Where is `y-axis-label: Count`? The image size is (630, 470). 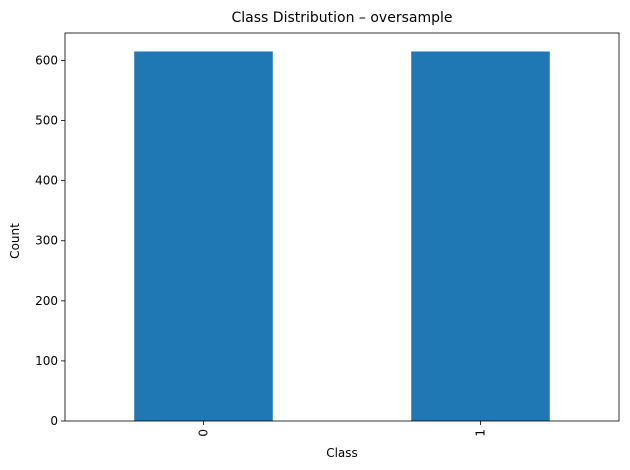 y-axis-label: Count is located at coordinates (15, 241).